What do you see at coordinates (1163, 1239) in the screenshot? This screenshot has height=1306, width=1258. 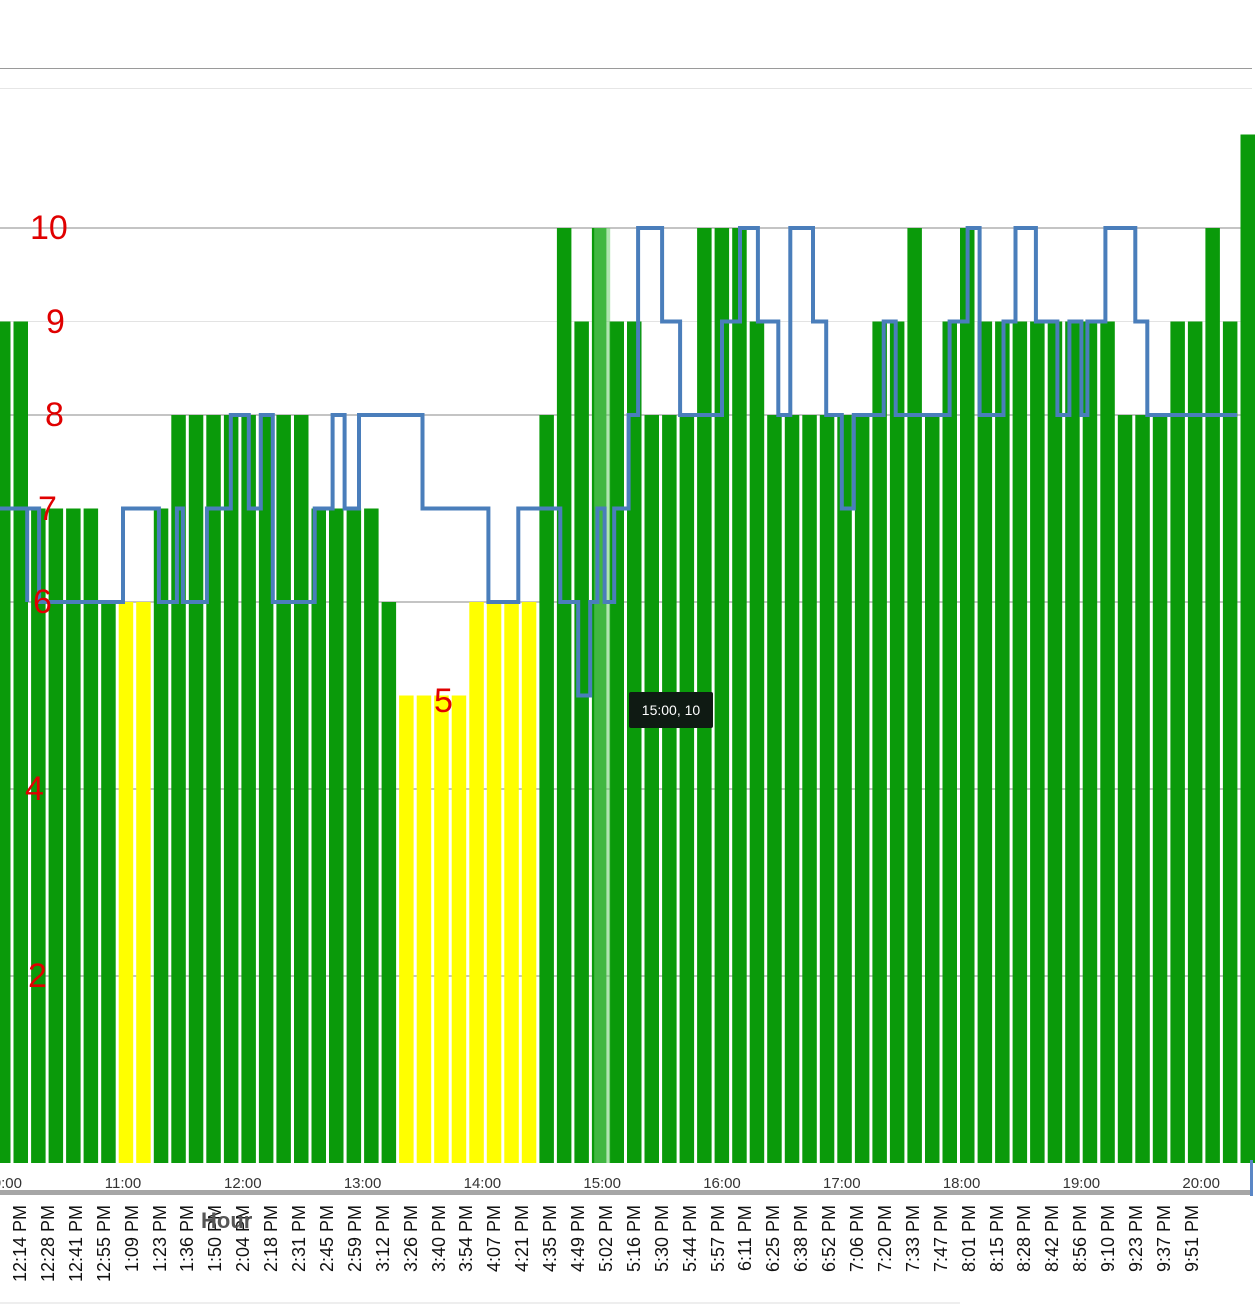 I see `x-category-label: 9:37 PM` at bounding box center [1163, 1239].